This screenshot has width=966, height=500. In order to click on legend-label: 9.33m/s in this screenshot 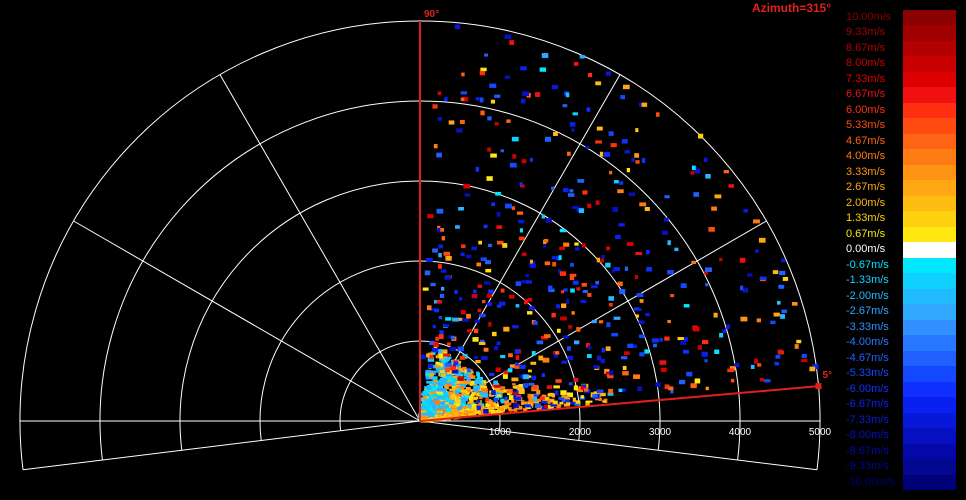, I will do `click(866, 32)`.